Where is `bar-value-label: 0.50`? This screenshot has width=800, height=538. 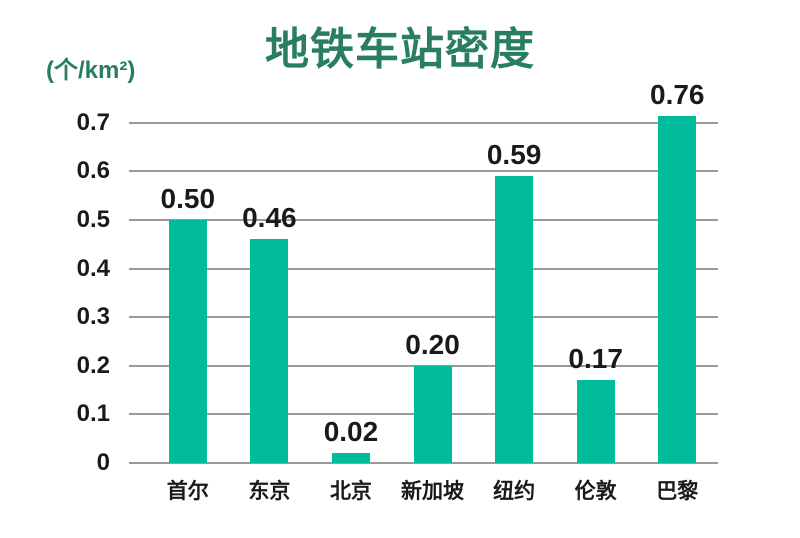 bar-value-label: 0.50 is located at coordinates (188, 198).